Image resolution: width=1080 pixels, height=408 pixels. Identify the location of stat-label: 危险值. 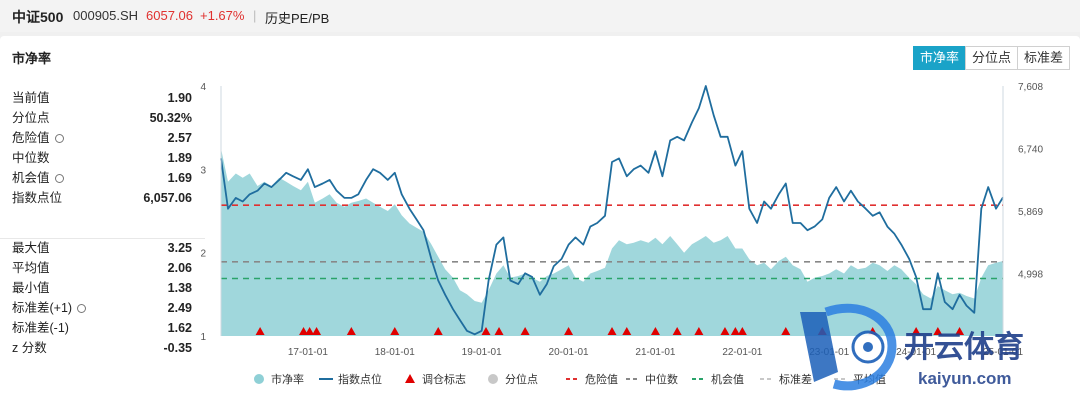
(31, 138).